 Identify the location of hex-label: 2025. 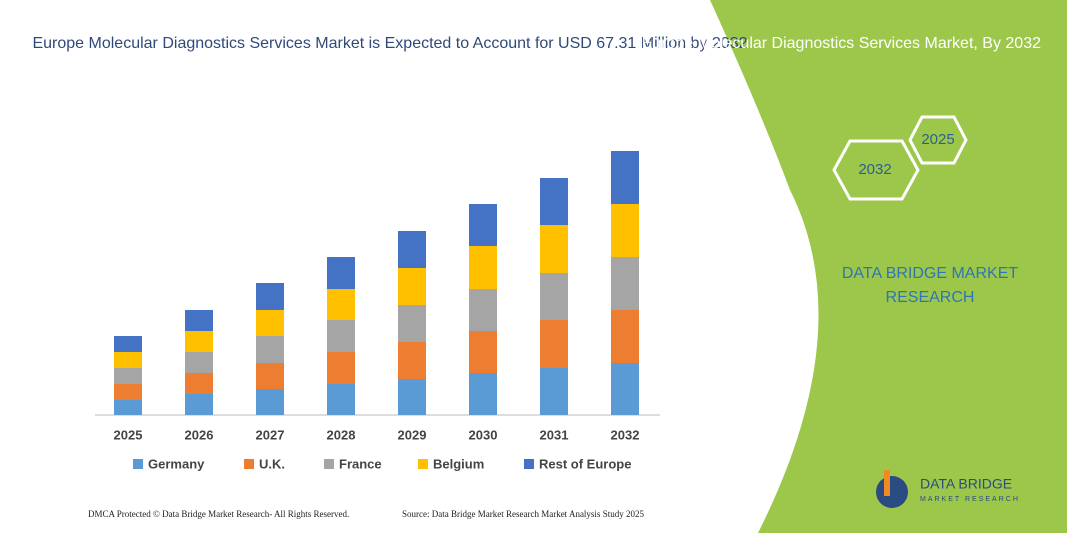
(937, 139).